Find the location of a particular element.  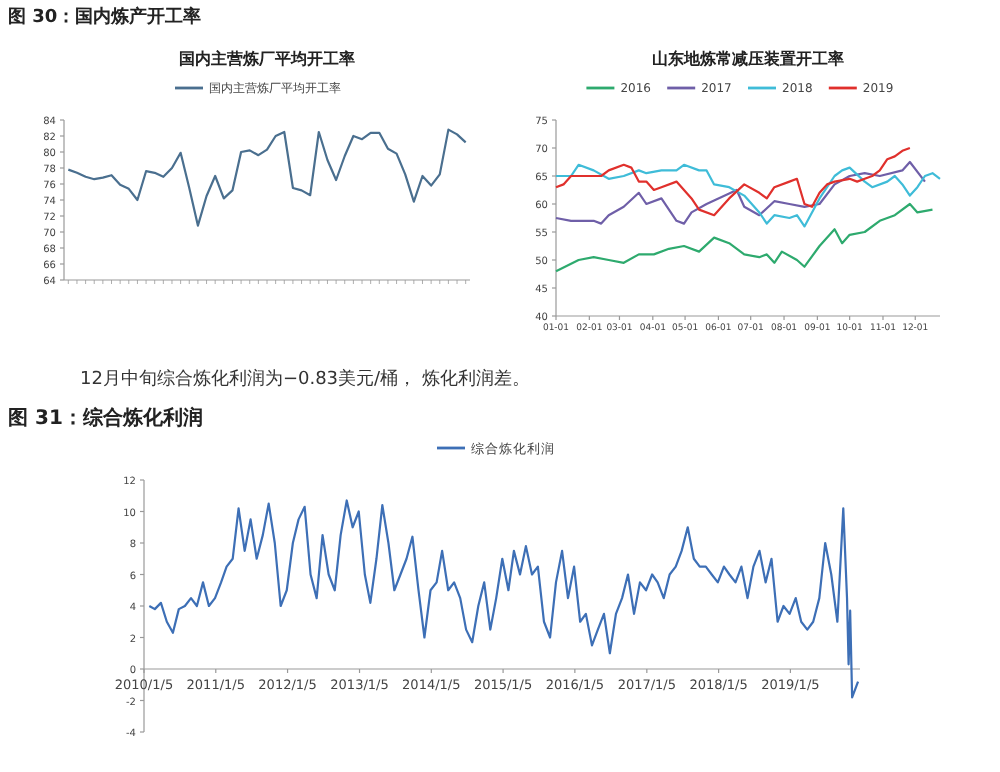

caption: 图 30：国内炼产开工率 is located at coordinates (105, 17).